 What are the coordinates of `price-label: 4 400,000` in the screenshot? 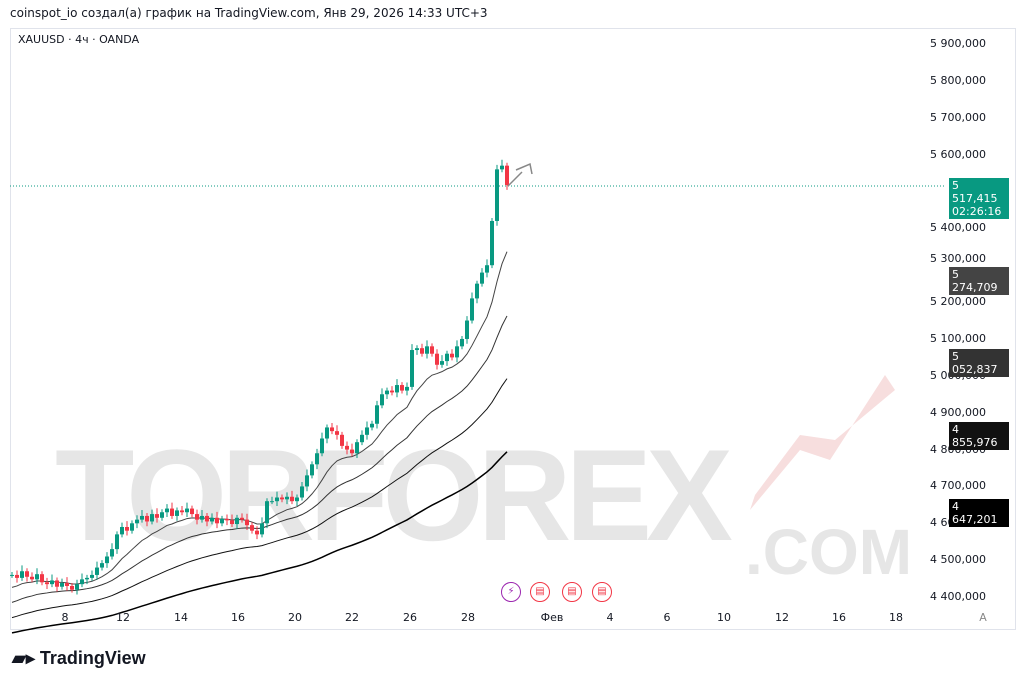 It's located at (958, 597).